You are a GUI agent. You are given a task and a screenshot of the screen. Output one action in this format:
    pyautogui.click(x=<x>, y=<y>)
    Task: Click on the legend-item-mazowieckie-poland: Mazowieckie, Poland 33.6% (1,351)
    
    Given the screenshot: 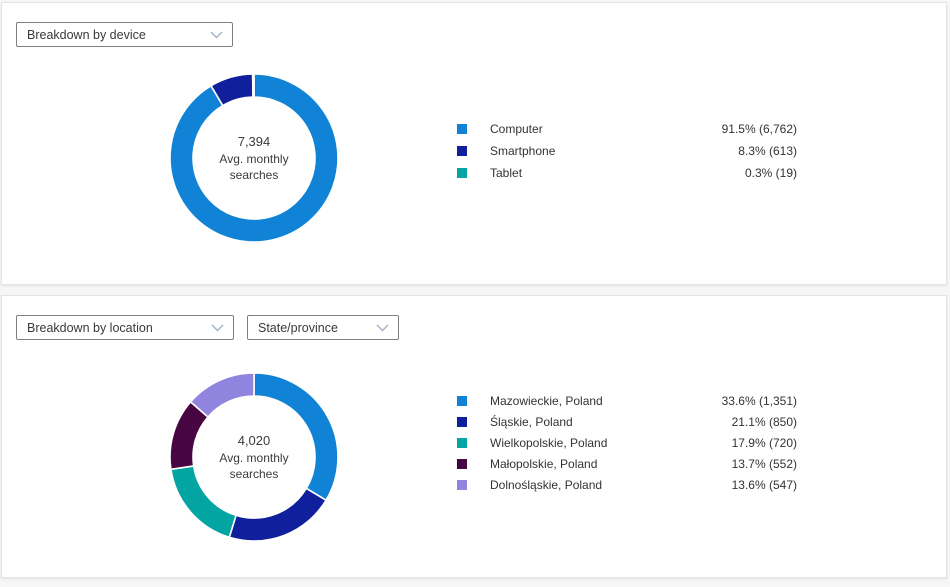 What is the action you would take?
    pyautogui.click(x=627, y=400)
    